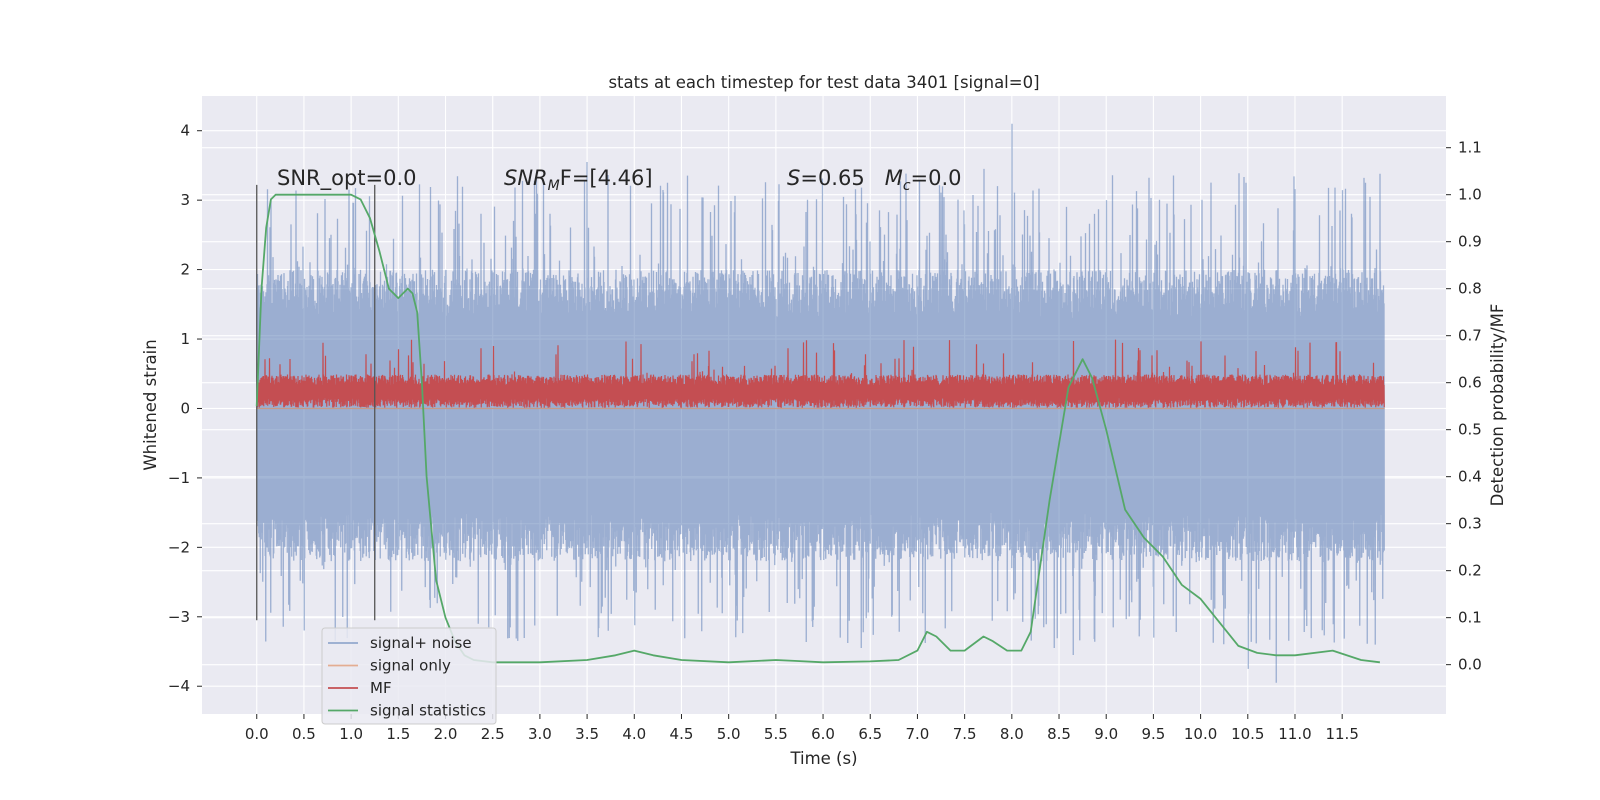 This screenshot has width=1600, height=800. Describe the element at coordinates (1247, 734) in the screenshot. I see `x-tick-label: 10.5` at that location.